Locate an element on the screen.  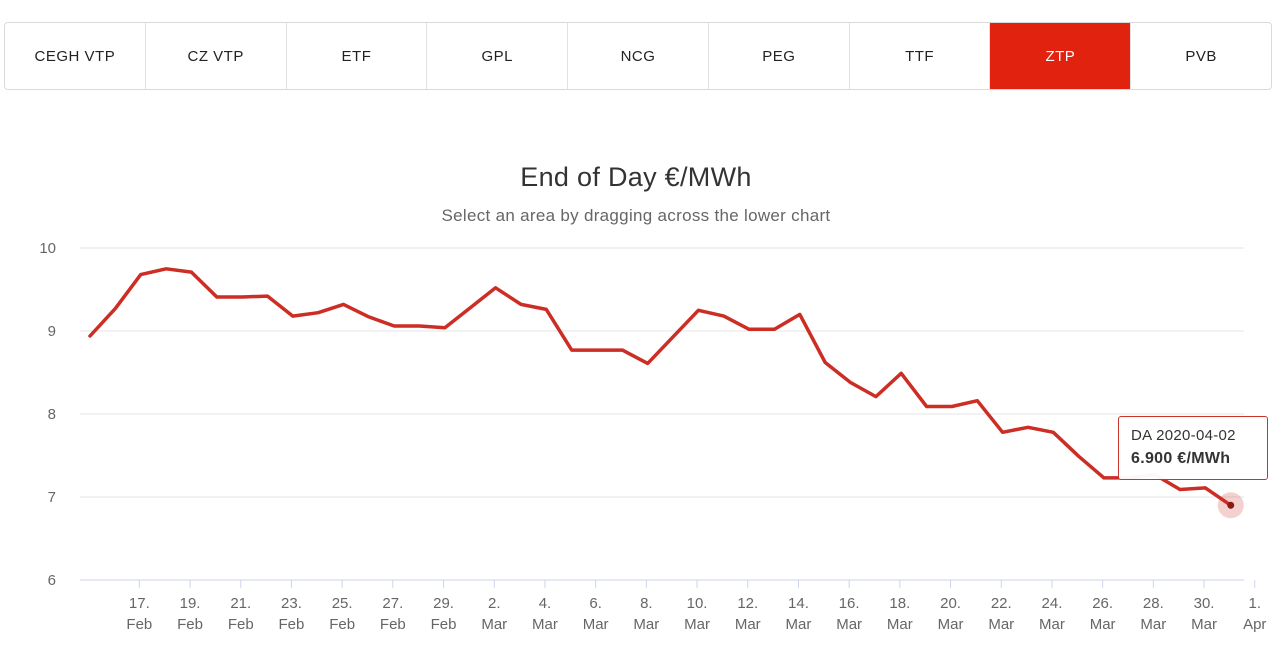
data-tooltip: DA 2020-04-02 6.900 €/MWh is located at coordinates (1193, 448).